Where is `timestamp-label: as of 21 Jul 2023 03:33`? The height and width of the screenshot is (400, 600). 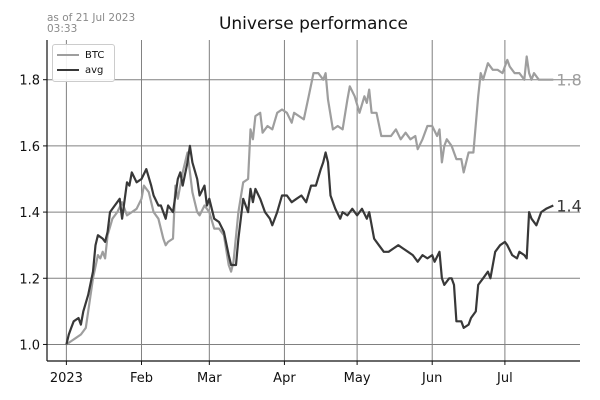
timestamp-label: as of 21 Jul 2023 03:33 is located at coordinates (91, 23).